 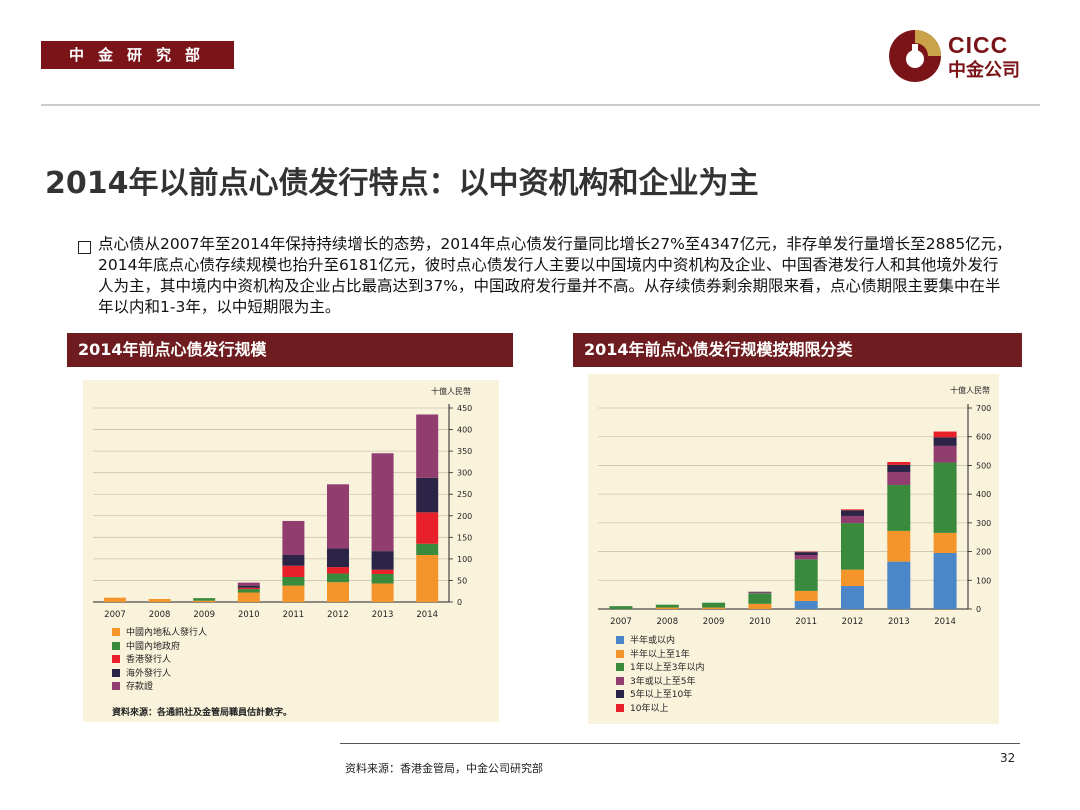 I want to click on right-chart-x-tick-label: 2010, so click(x=760, y=622).